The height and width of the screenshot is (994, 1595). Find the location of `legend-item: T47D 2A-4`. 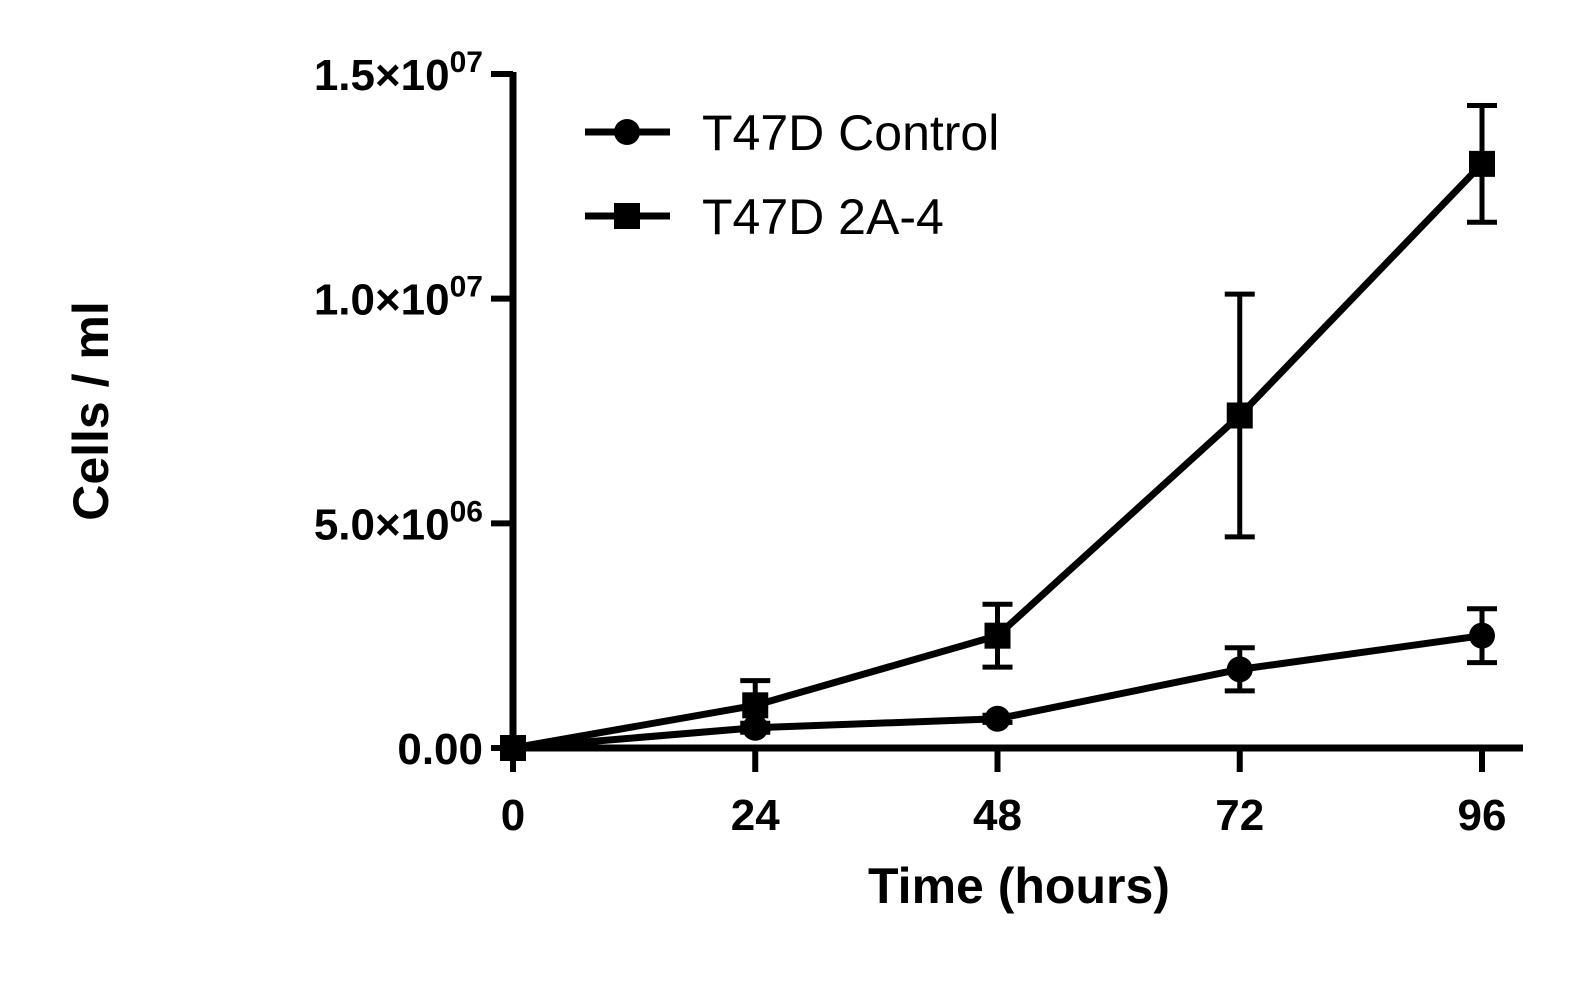

legend-item: T47D 2A-4 is located at coordinates (764, 217).